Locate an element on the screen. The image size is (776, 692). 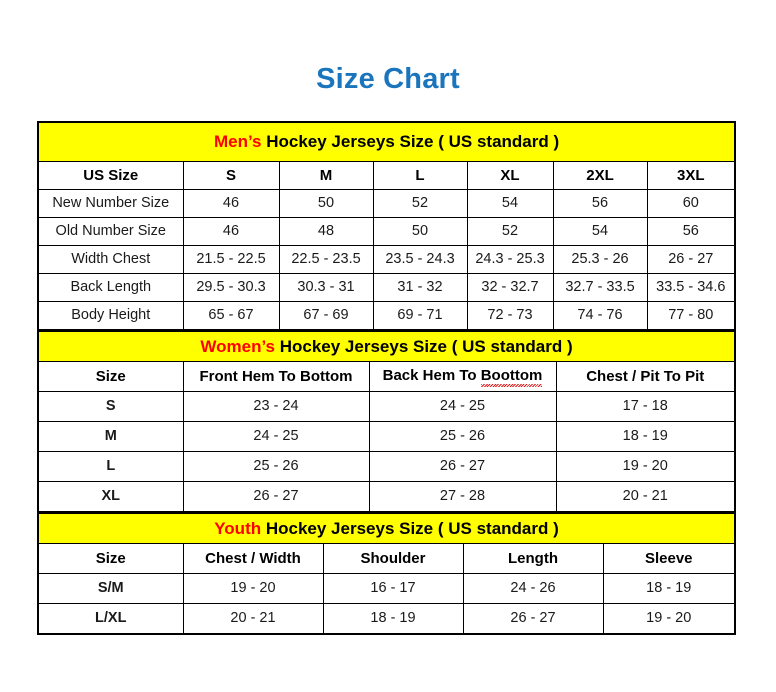
table-row: New Number Size 46 50 52 54 56 60 is located at coordinates (386, 203).